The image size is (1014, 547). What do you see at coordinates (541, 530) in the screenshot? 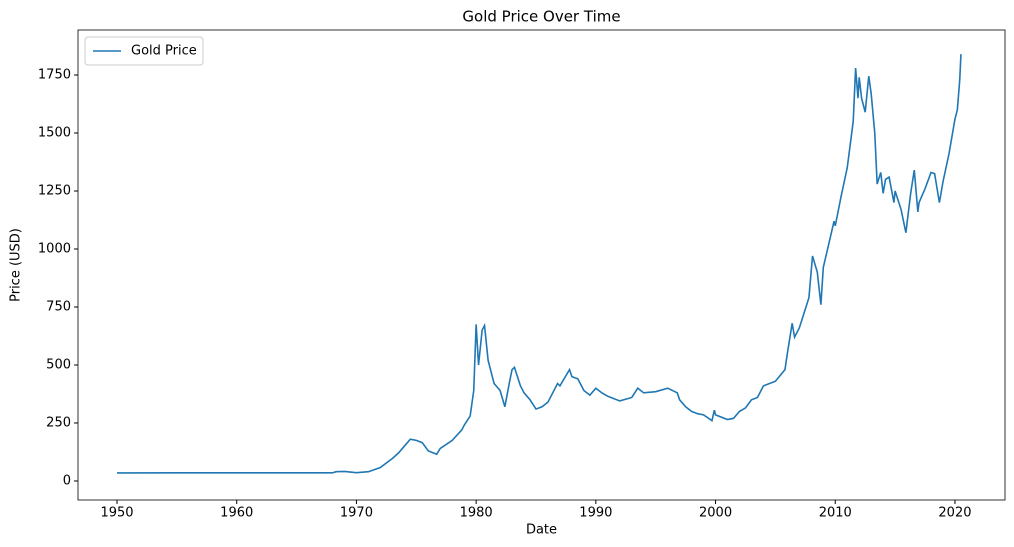
I see `x-axis-label: Date` at bounding box center [541, 530].